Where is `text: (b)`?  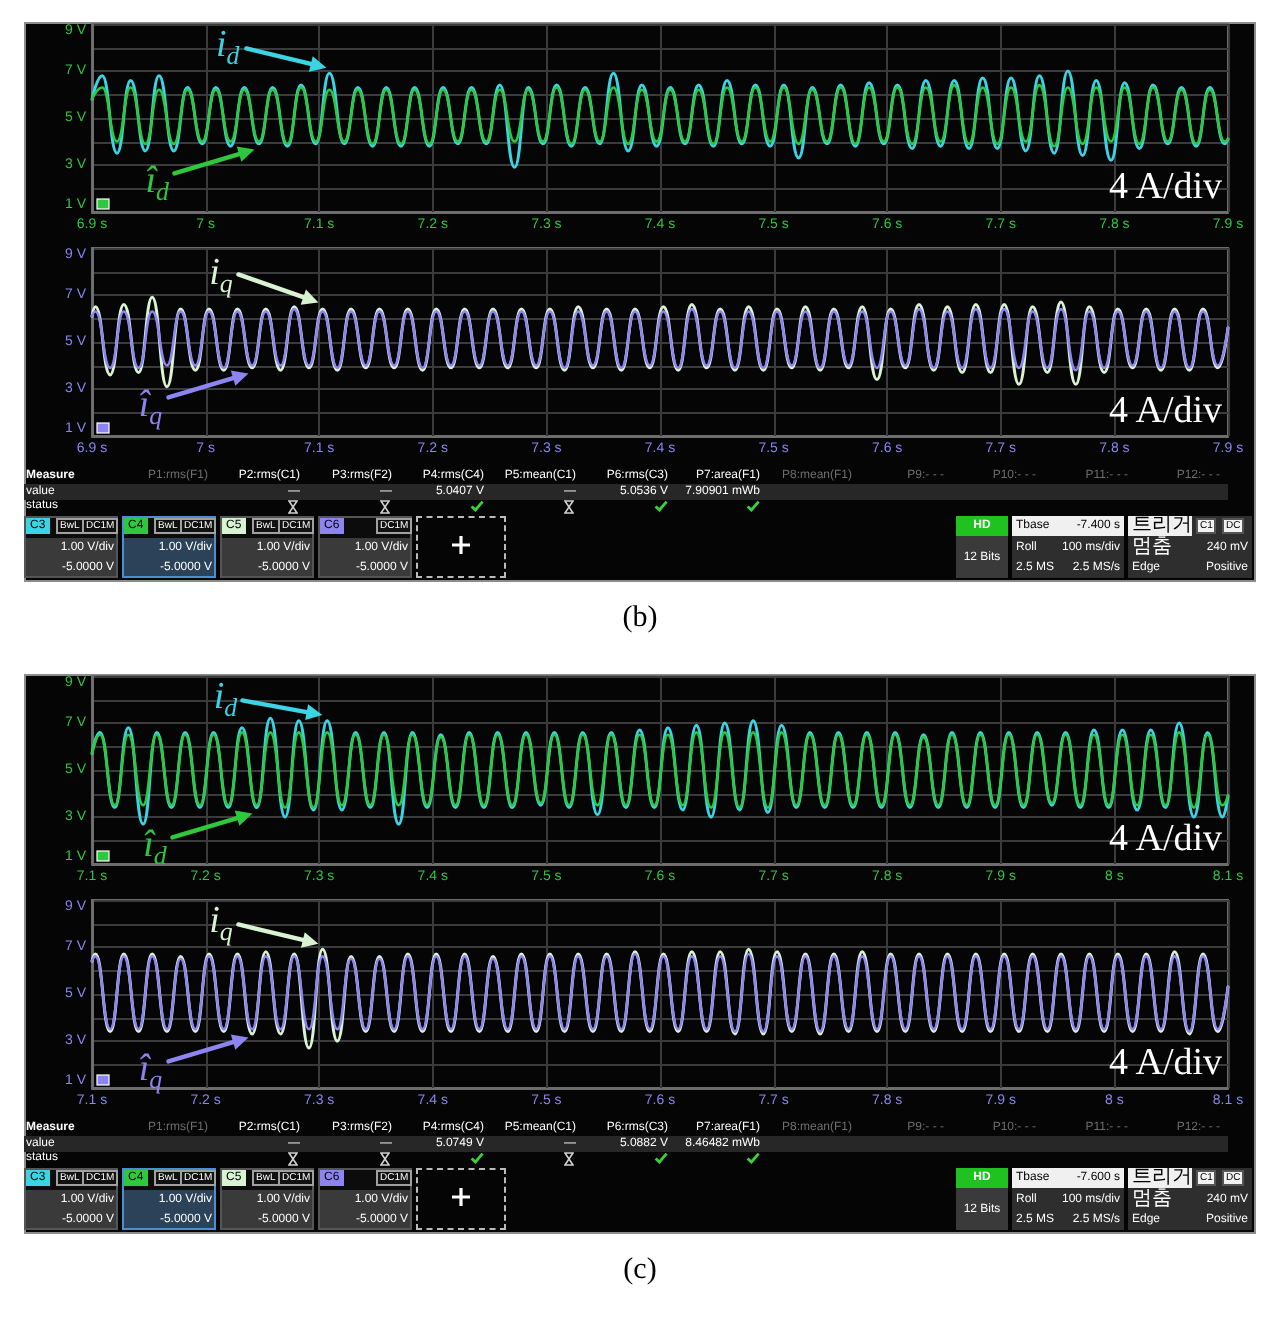 text: (b) is located at coordinates (640, 618).